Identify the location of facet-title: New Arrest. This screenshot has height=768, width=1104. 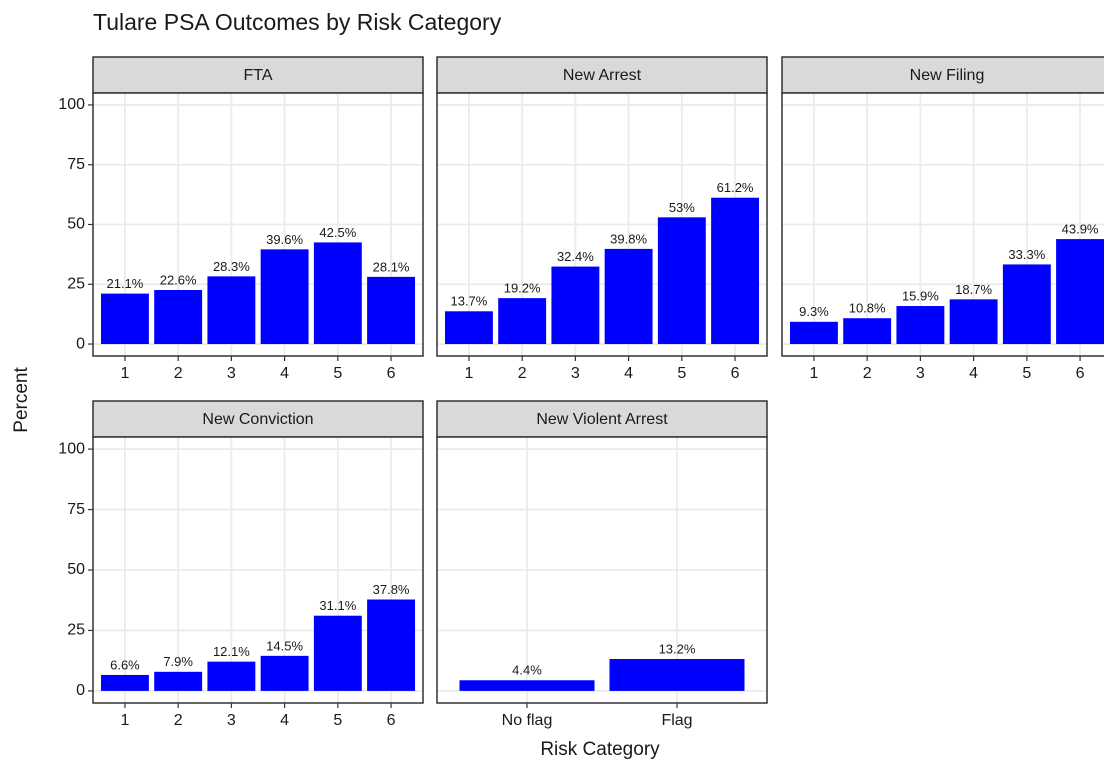
(602, 75).